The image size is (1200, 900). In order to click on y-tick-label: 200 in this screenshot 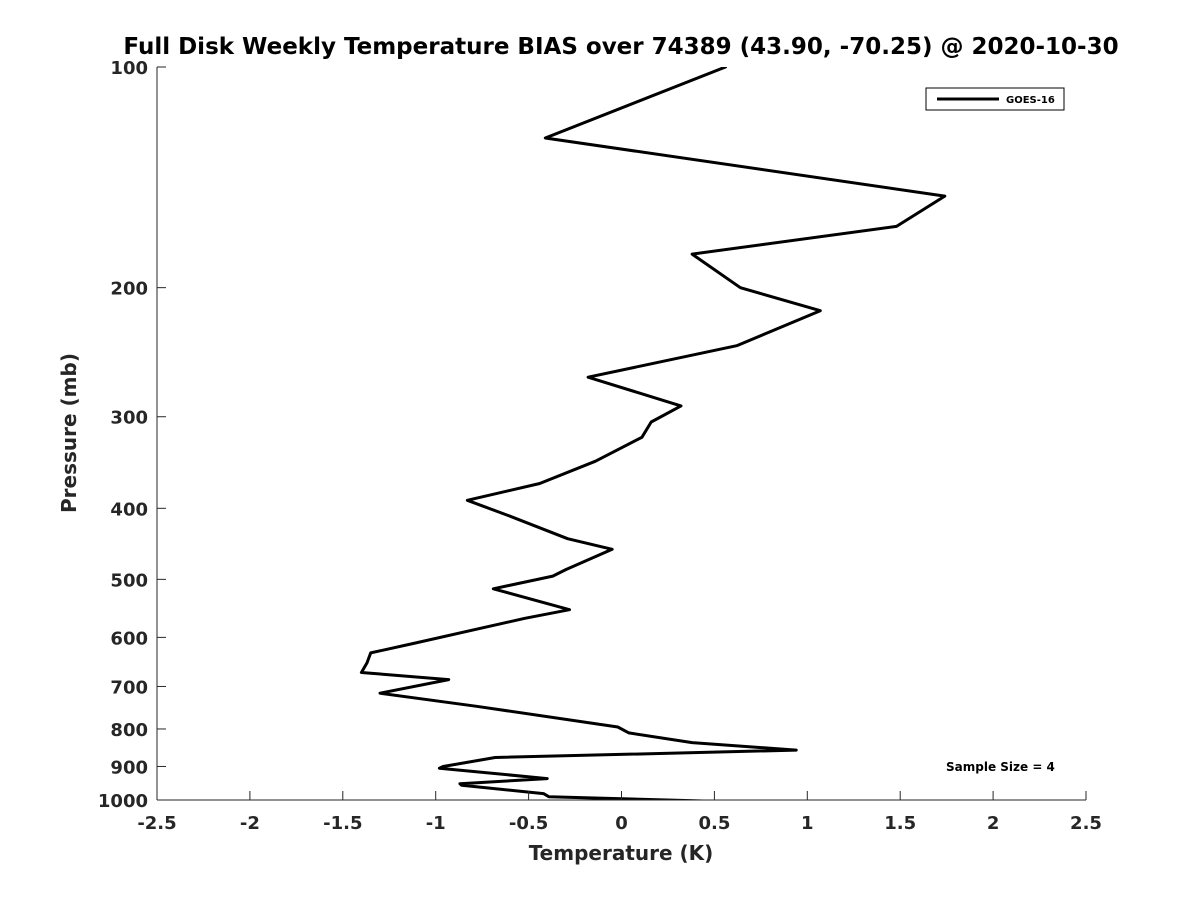, I will do `click(129, 289)`.